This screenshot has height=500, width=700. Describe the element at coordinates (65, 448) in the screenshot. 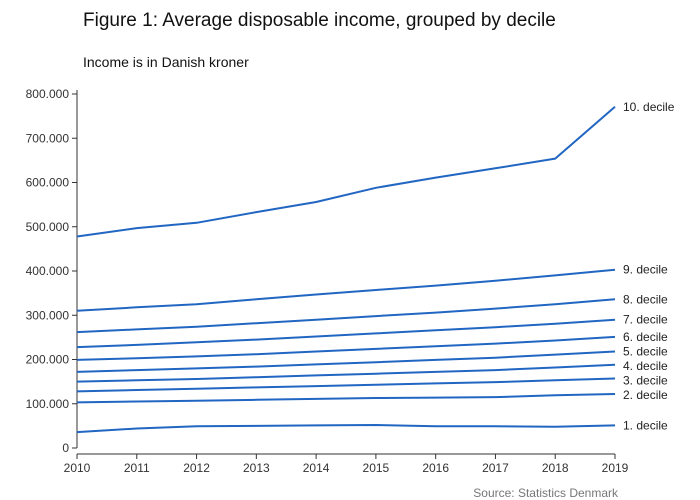

I see `y-tick-label: 0` at that location.